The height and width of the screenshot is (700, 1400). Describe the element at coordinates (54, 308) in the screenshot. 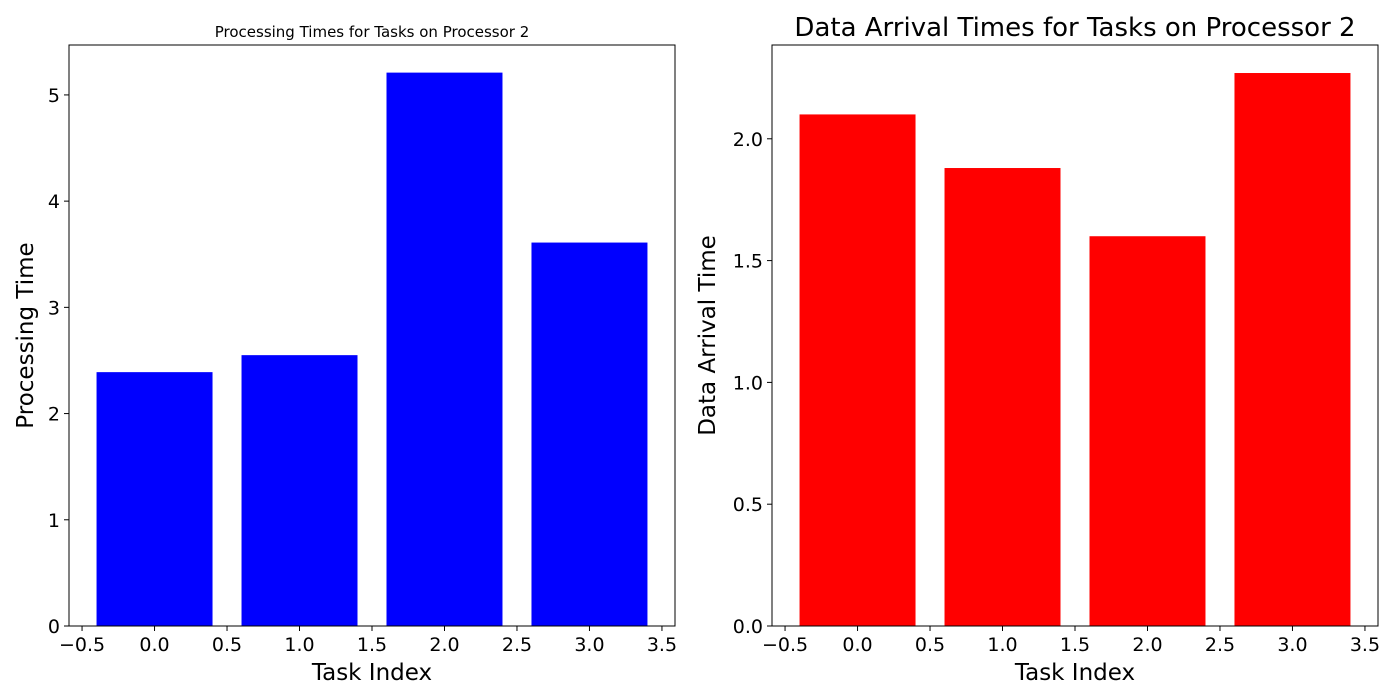

I see `y-tick-label: 3` at that location.